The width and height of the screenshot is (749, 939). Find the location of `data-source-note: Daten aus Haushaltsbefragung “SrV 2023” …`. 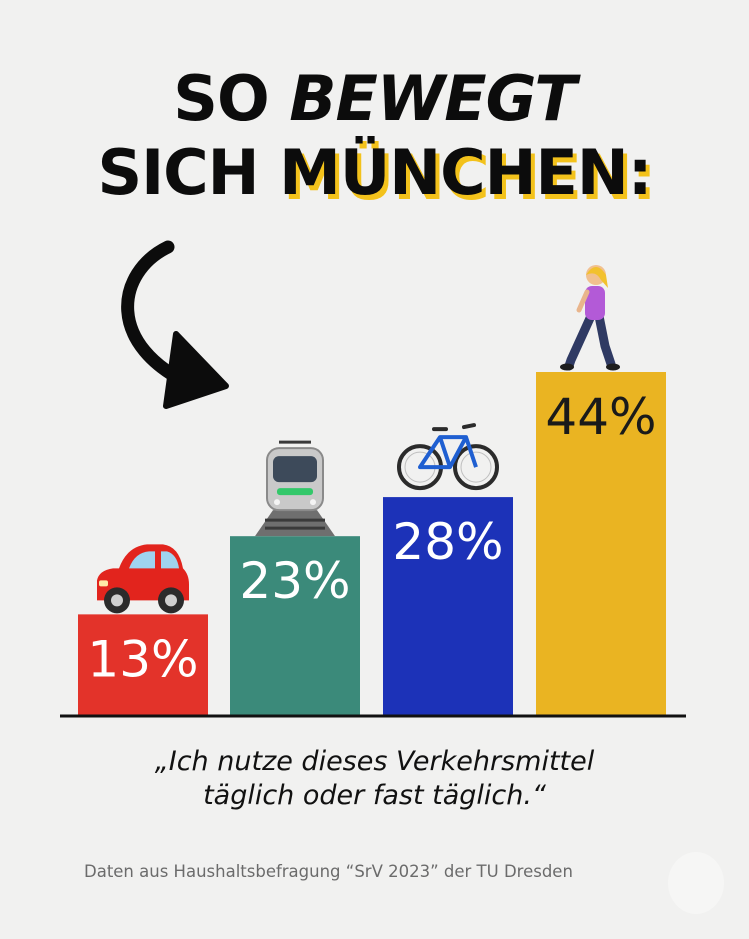

data-source-note: Daten aus Haushaltsbefragung “SrV 2023” … is located at coordinates (328, 871).